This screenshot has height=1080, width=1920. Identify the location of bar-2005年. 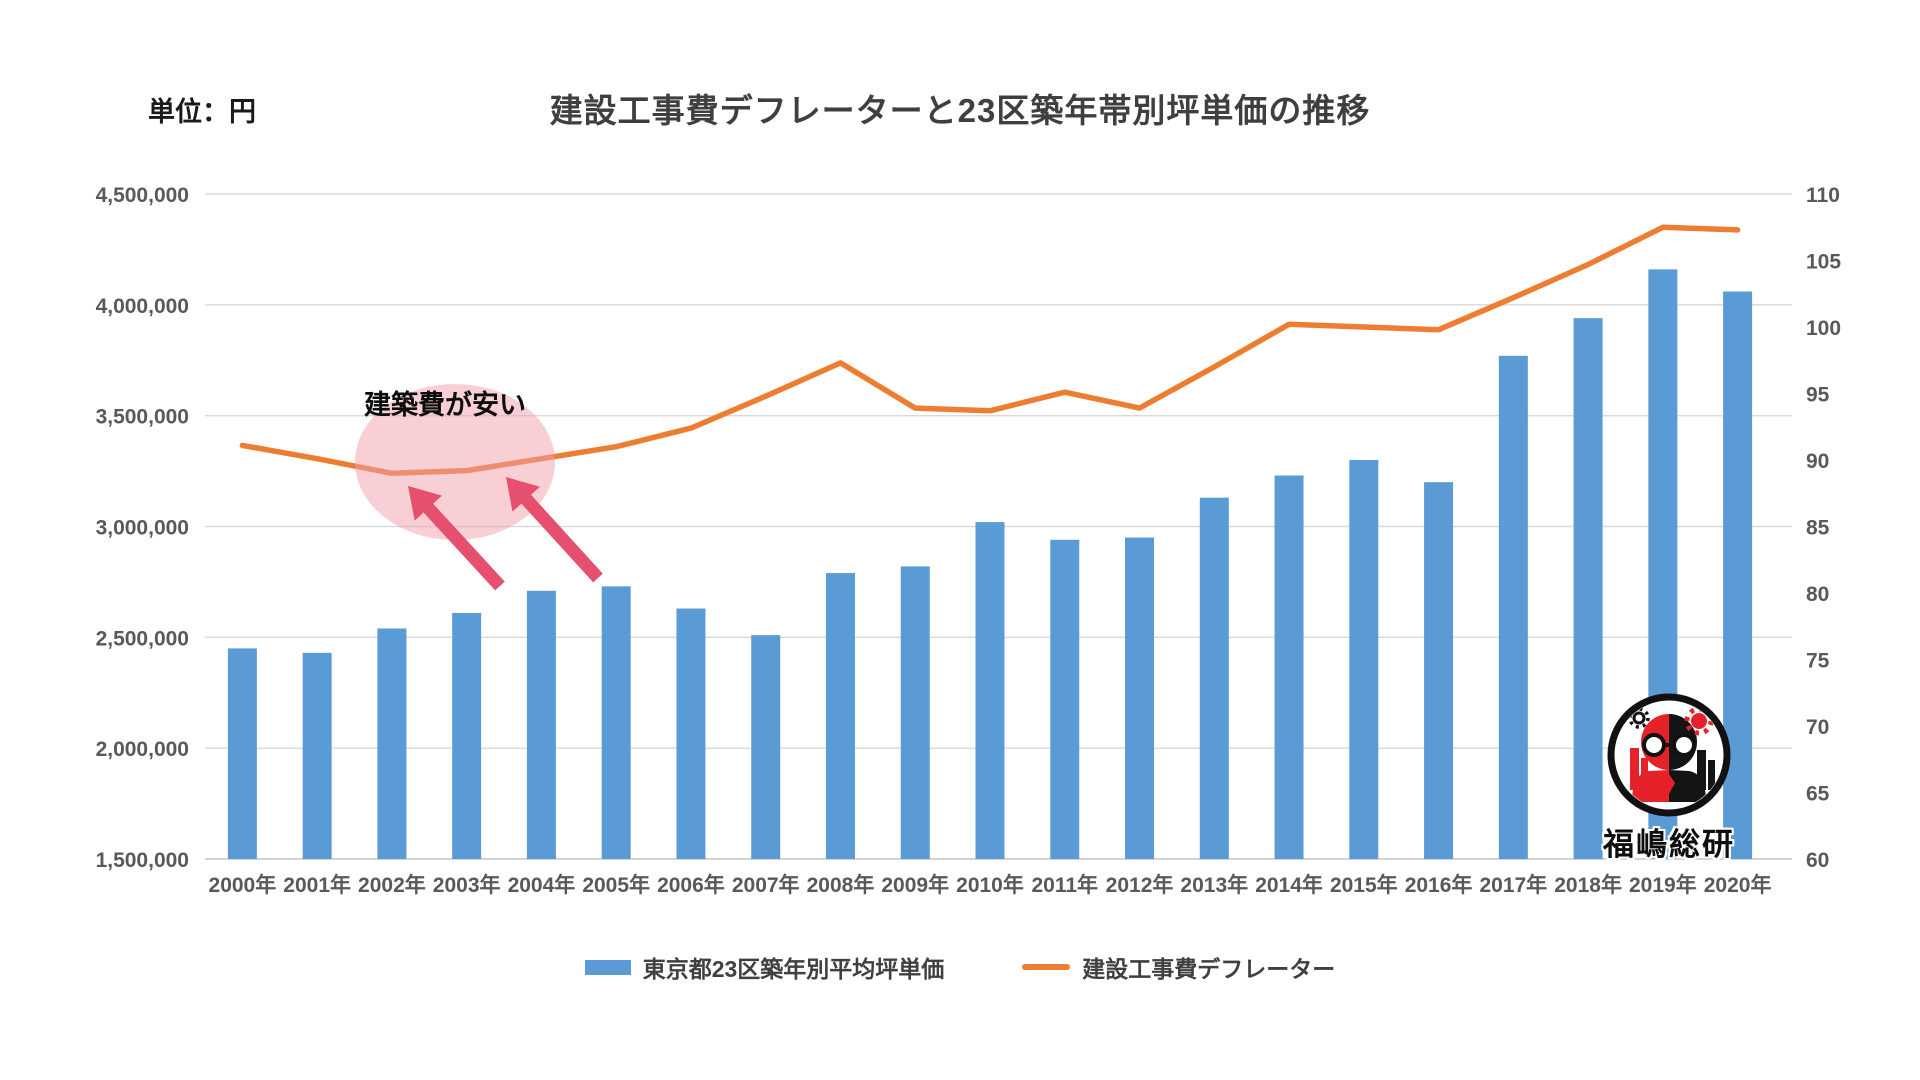
(616, 722).